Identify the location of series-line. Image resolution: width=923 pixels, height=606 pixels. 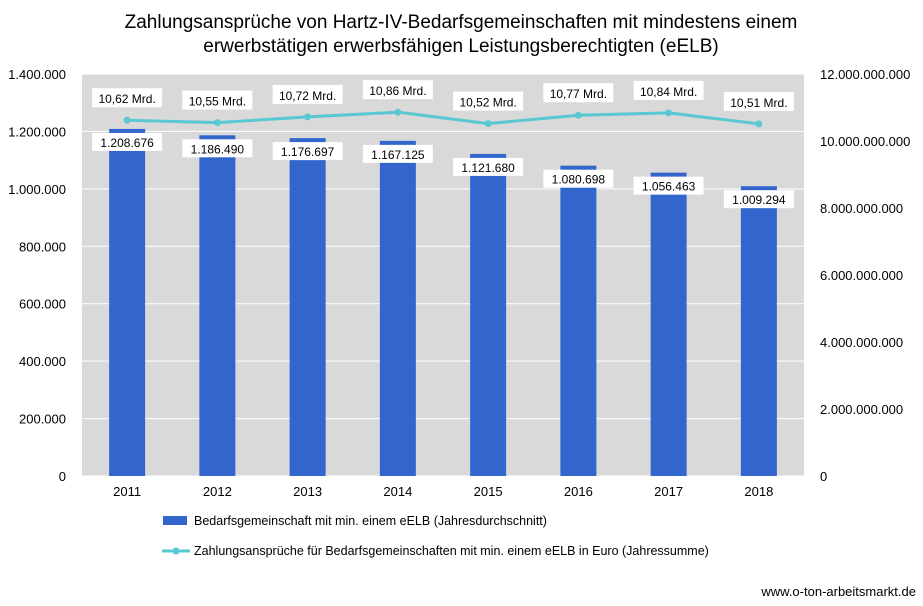
(443, 118).